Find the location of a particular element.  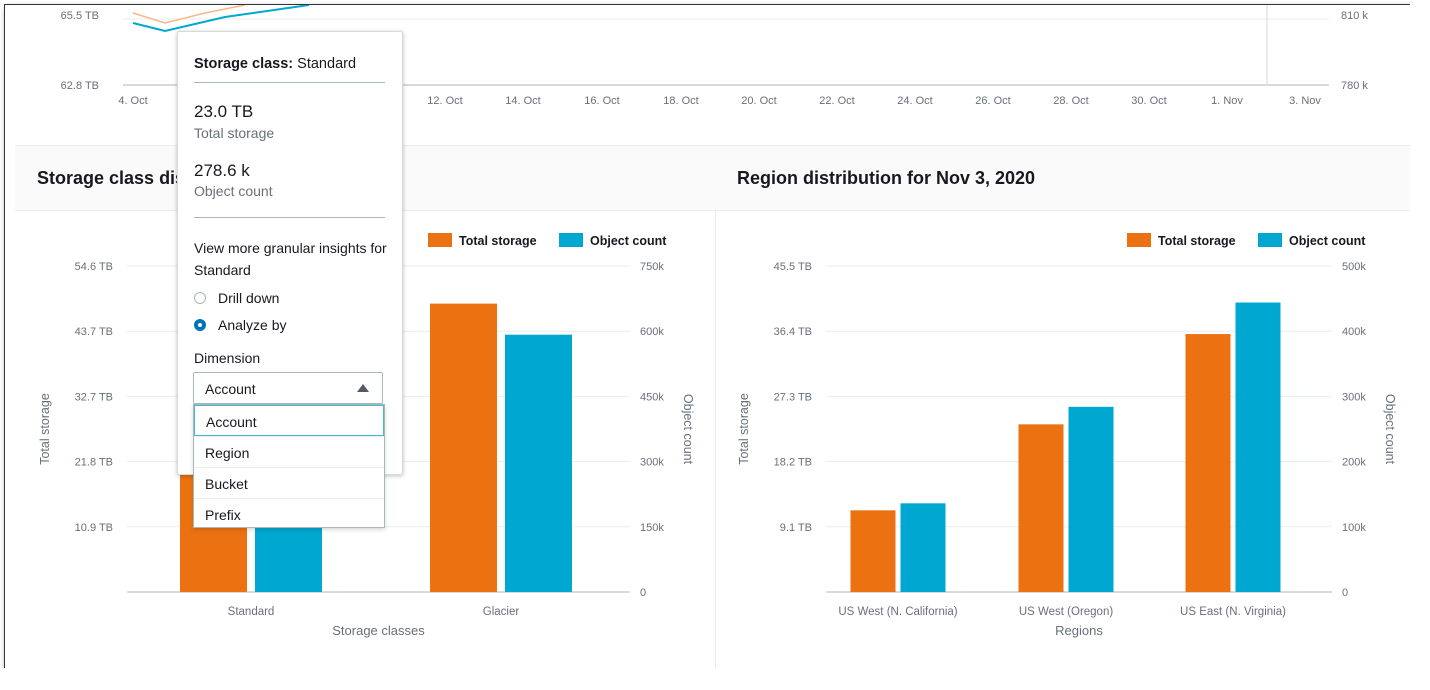

x-tick-label: 20. Oct is located at coordinates (758, 101).